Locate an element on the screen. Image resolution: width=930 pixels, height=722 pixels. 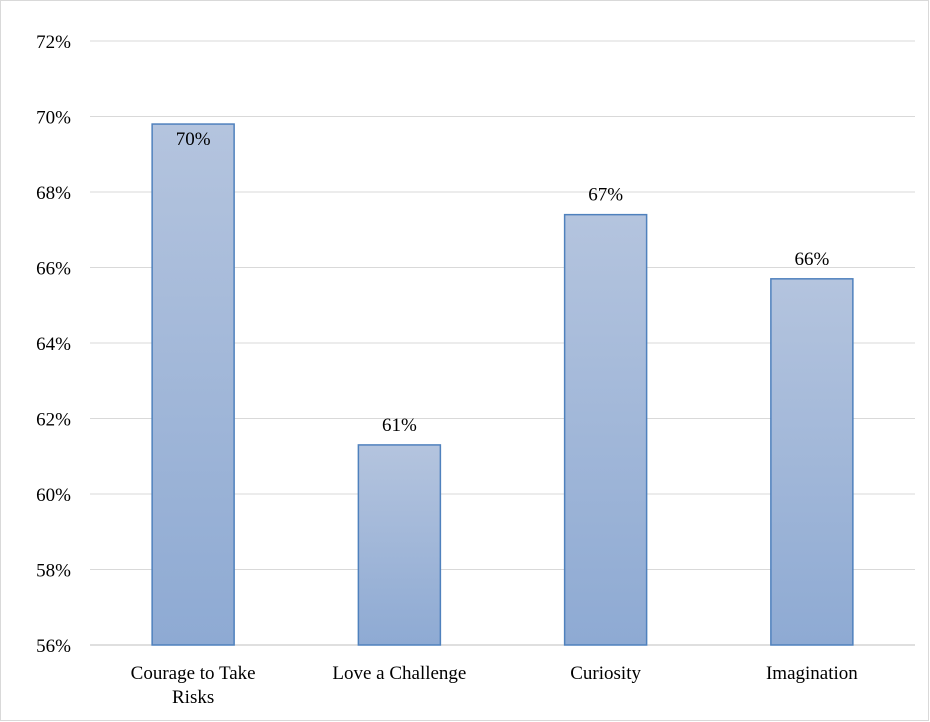
y-tick-label: 56% is located at coordinates (53, 646).